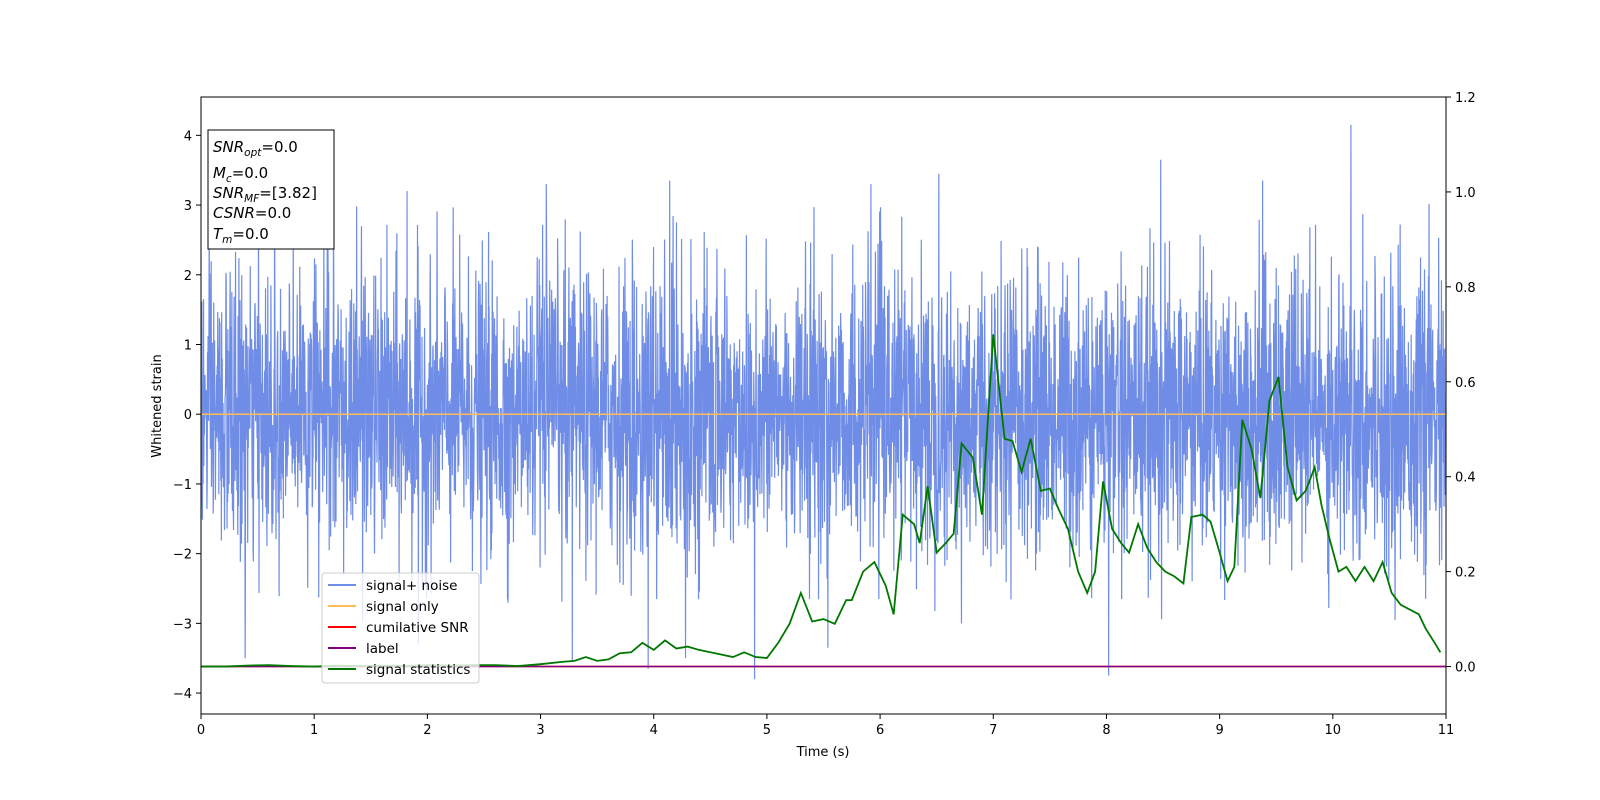 This screenshot has height=800, width=1600. I want to click on svg-text: cumilative SNR, so click(417, 628).